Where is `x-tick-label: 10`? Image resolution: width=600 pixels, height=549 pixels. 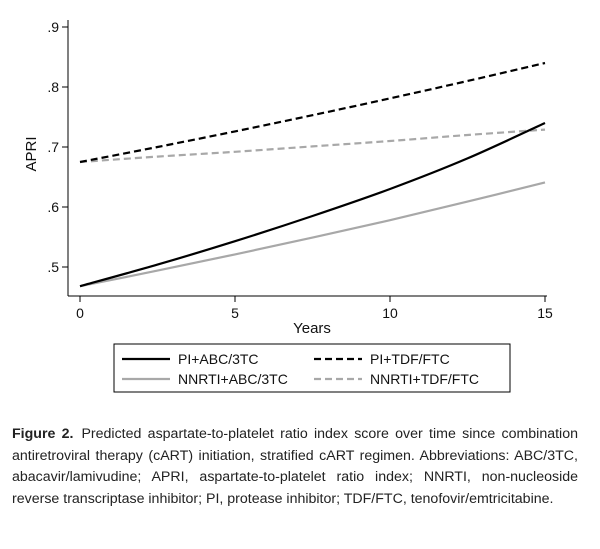 x-tick-label: 10 is located at coordinates (390, 313).